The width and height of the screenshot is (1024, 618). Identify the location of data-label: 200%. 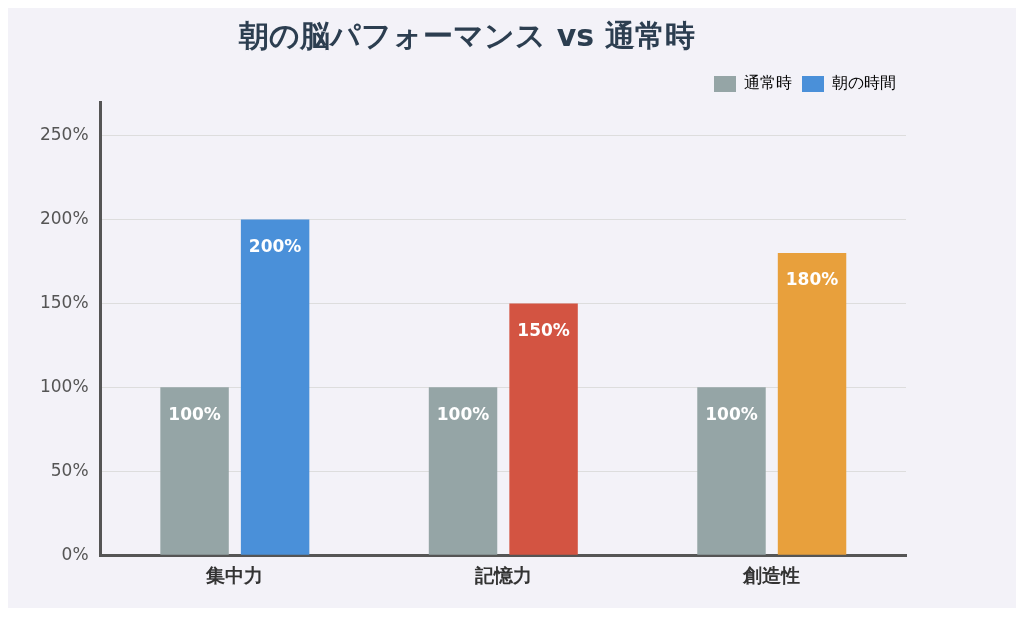
(275, 245).